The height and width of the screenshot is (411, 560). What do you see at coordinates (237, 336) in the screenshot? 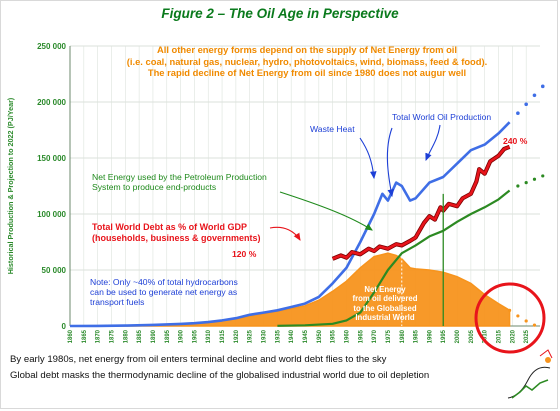
I see `x-tick-label: 1920` at bounding box center [237, 336].